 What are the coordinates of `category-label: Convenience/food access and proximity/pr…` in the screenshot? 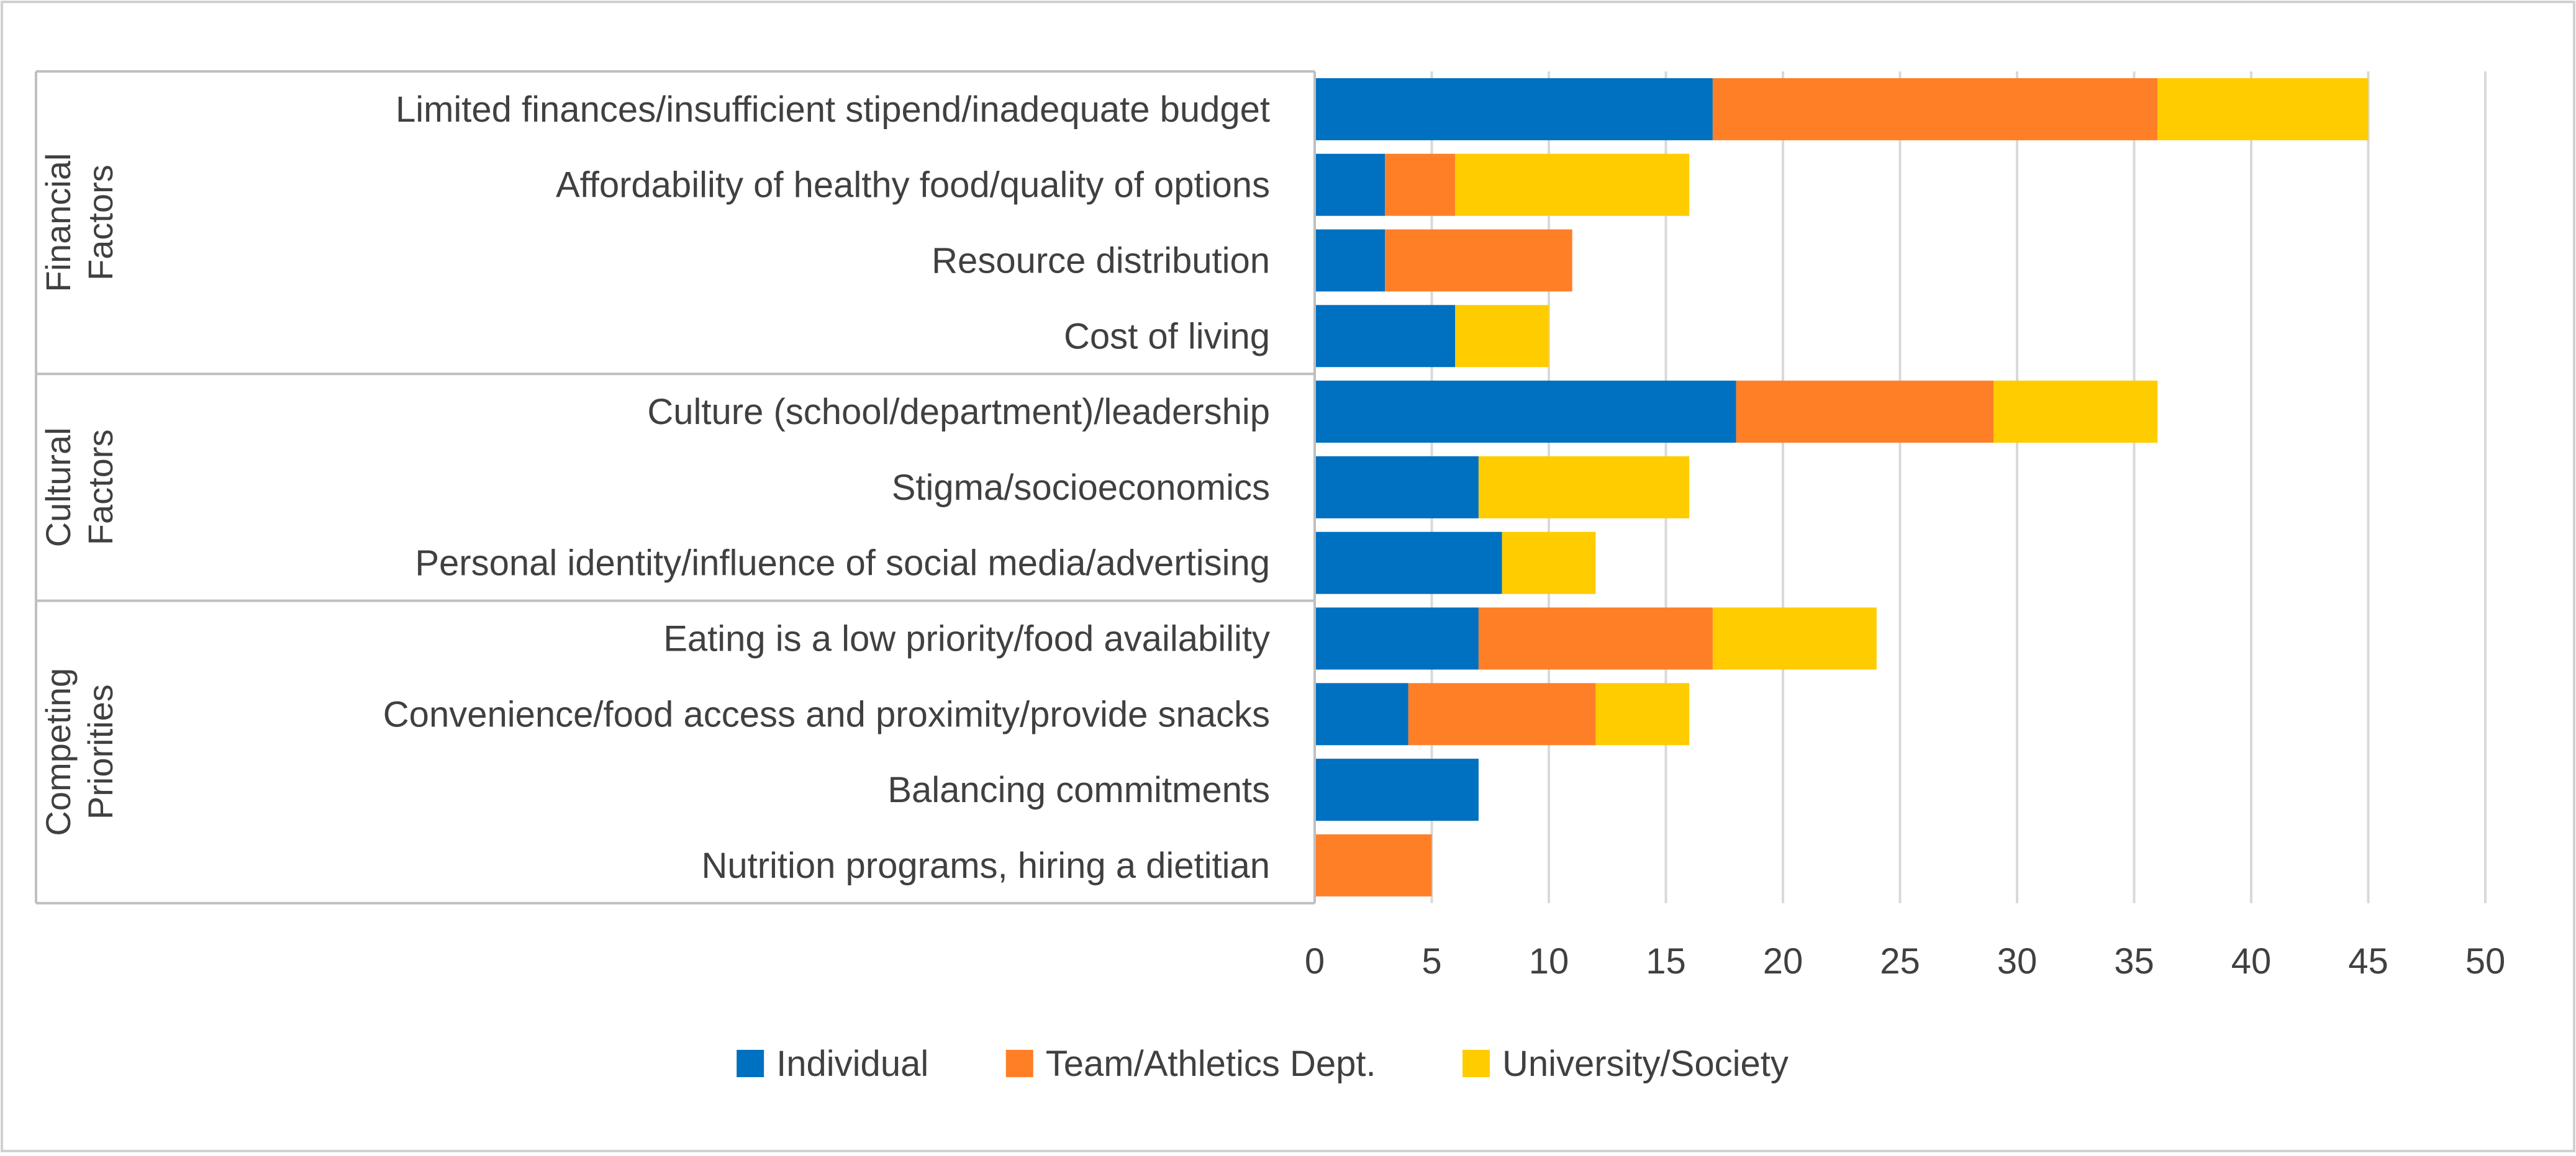 It's located at (826, 714).